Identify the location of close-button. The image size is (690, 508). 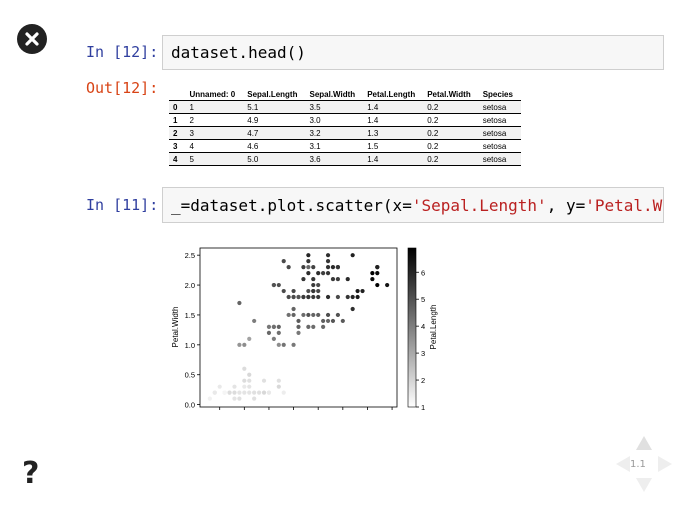
(32, 39).